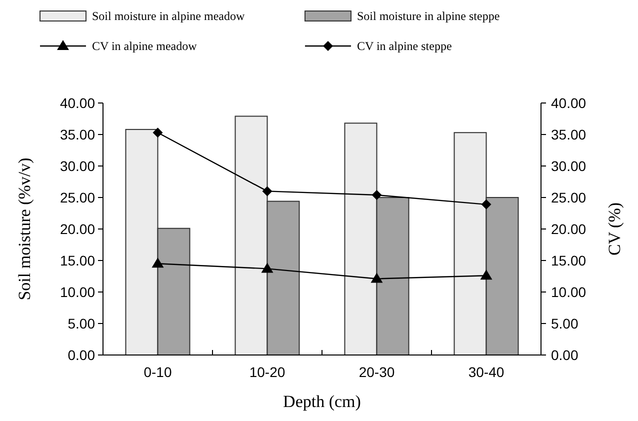 The height and width of the screenshot is (421, 638). What do you see at coordinates (568, 103) in the screenshot?
I see `y2-tick-label: 40.00` at bounding box center [568, 103].